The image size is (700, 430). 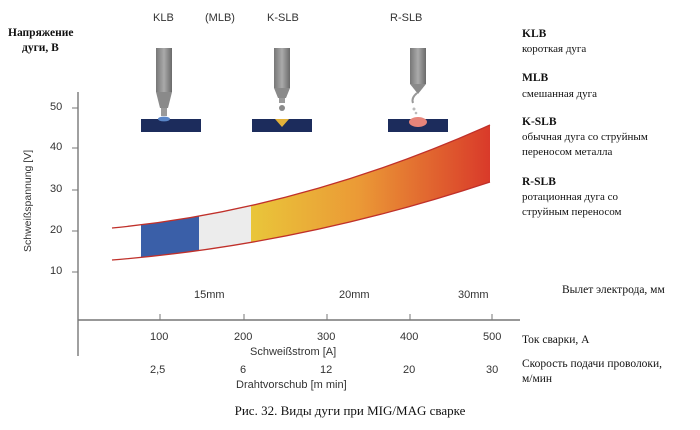 I want to click on legend-klb-desc: короткая дуга, so click(x=554, y=49).